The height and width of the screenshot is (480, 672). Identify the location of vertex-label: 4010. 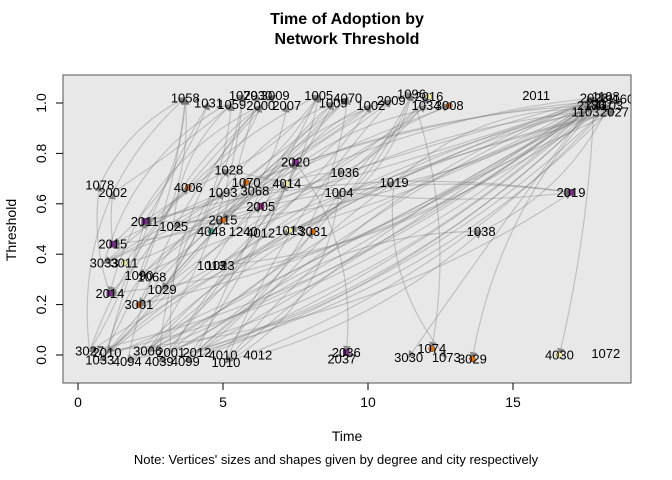
(223, 355).